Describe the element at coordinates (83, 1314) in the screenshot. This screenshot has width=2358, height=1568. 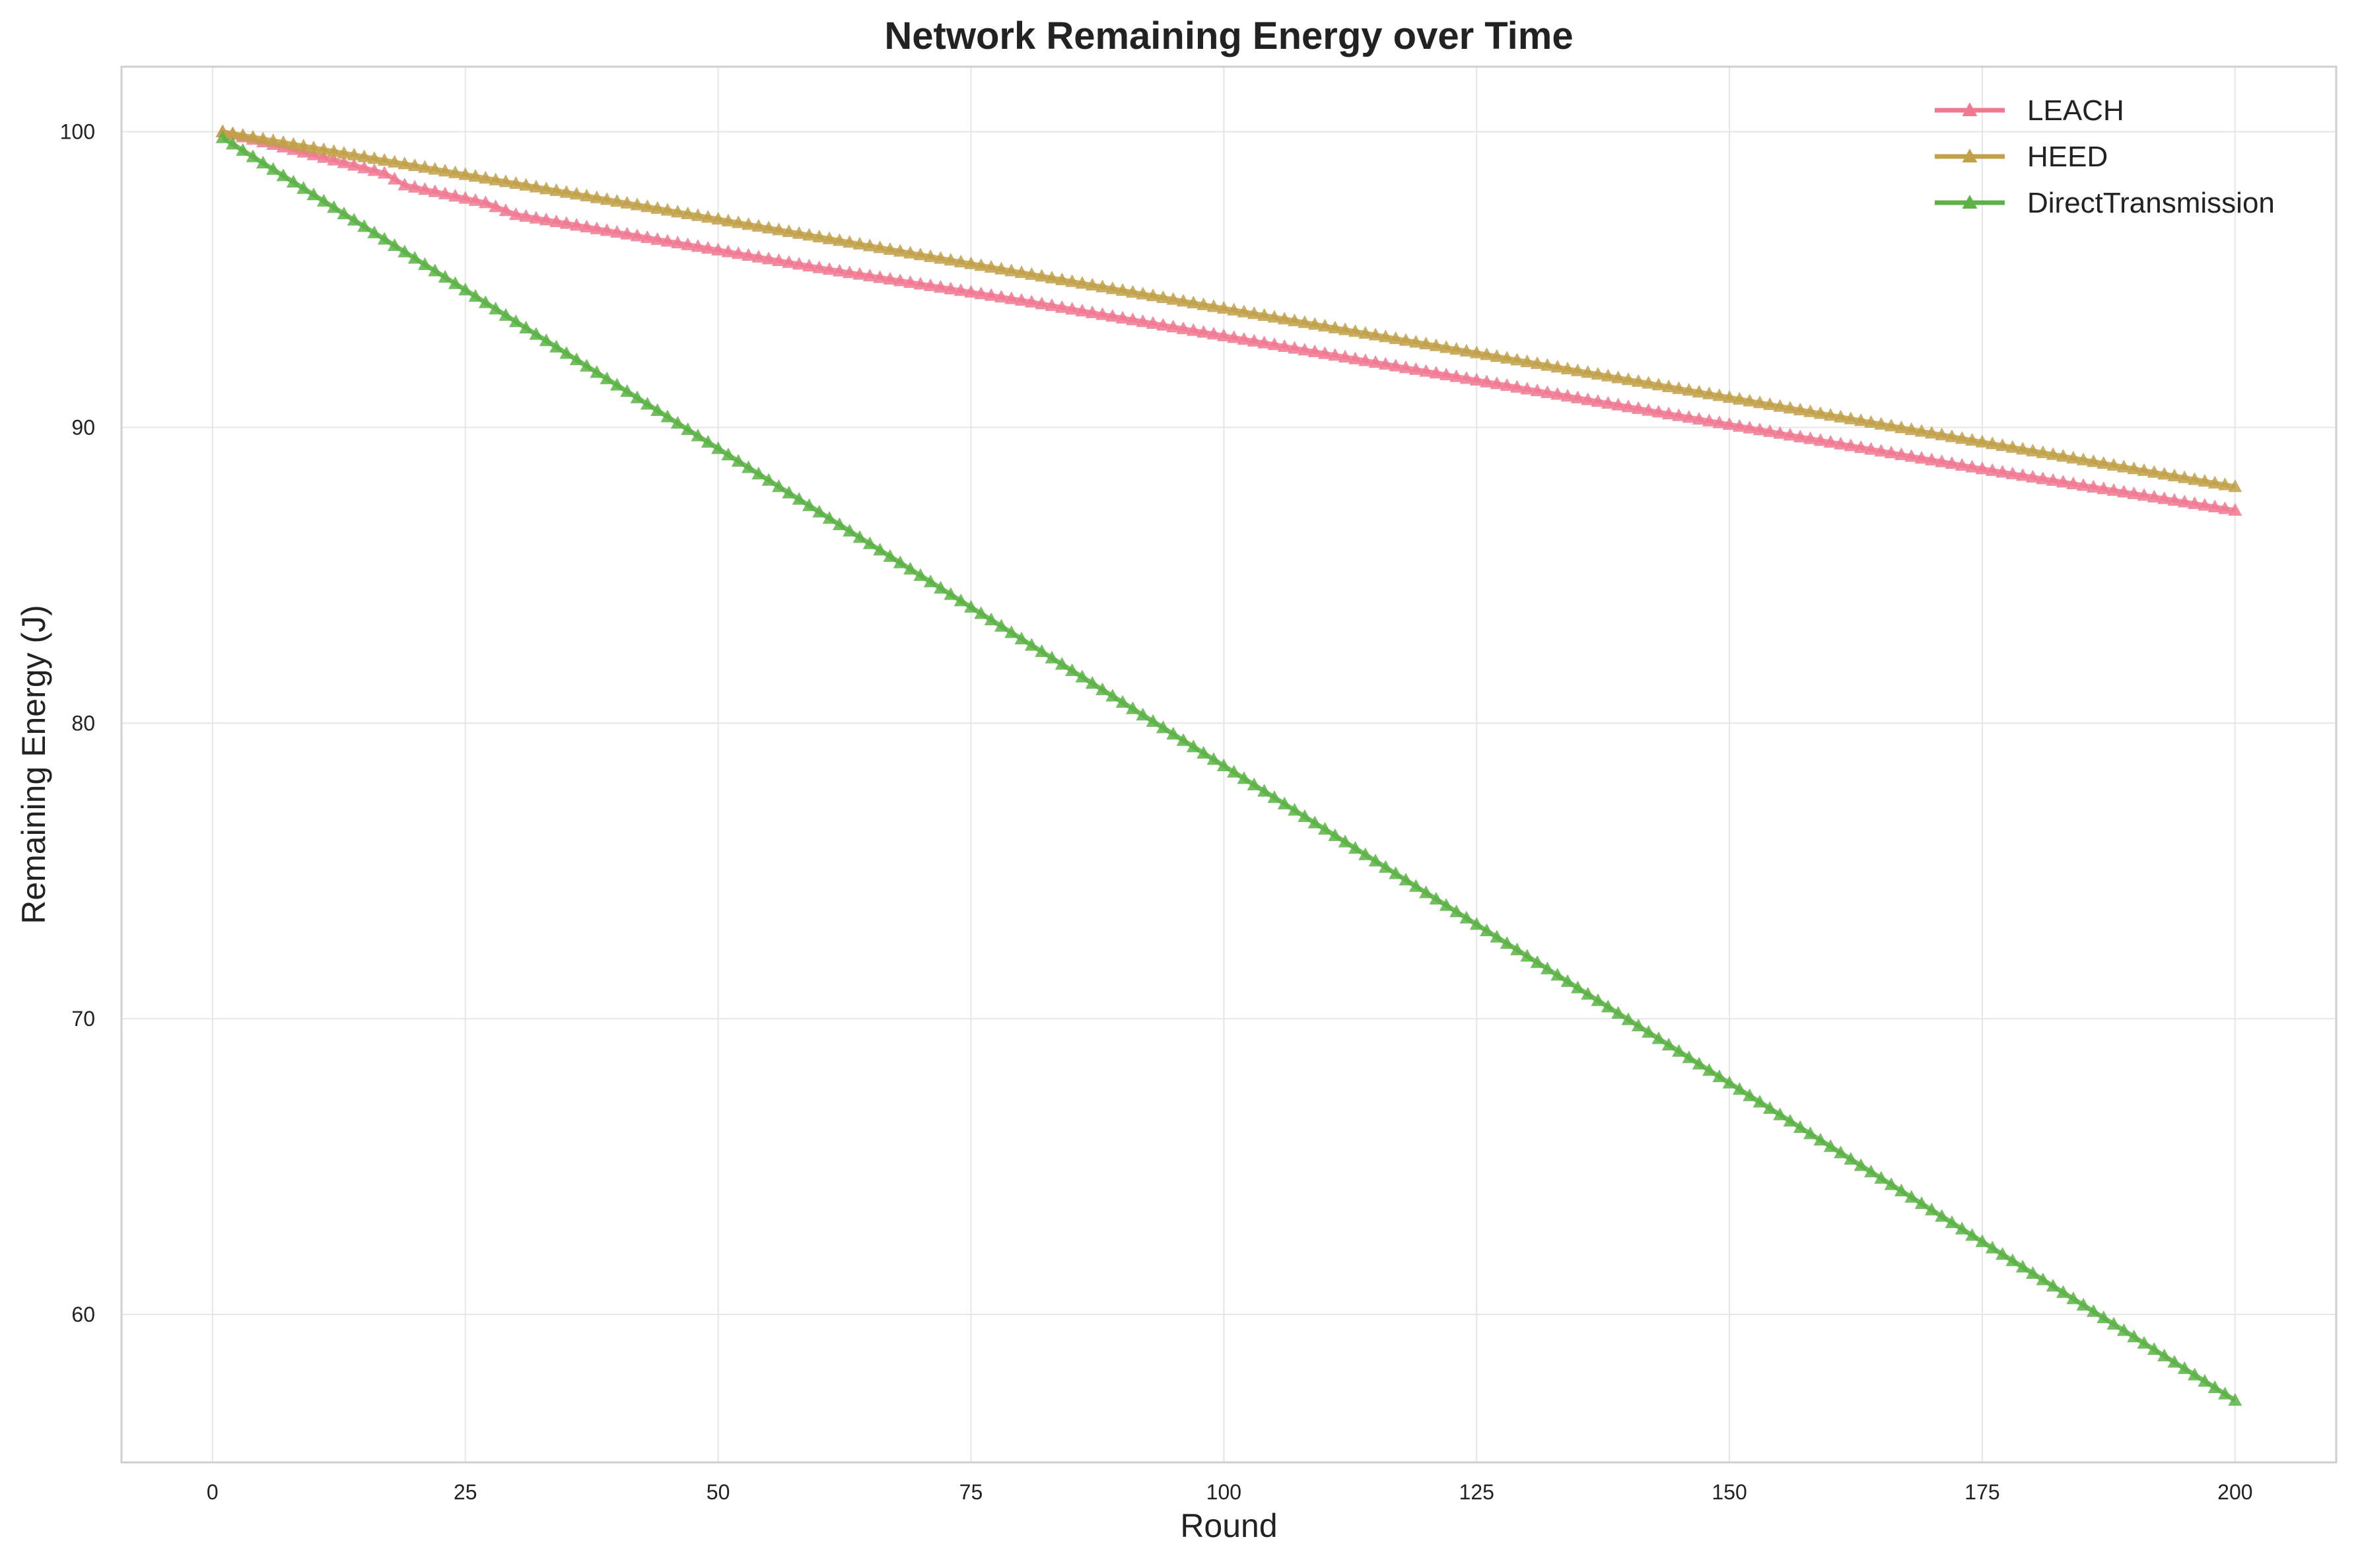
I see `y-tick-label: 60` at that location.